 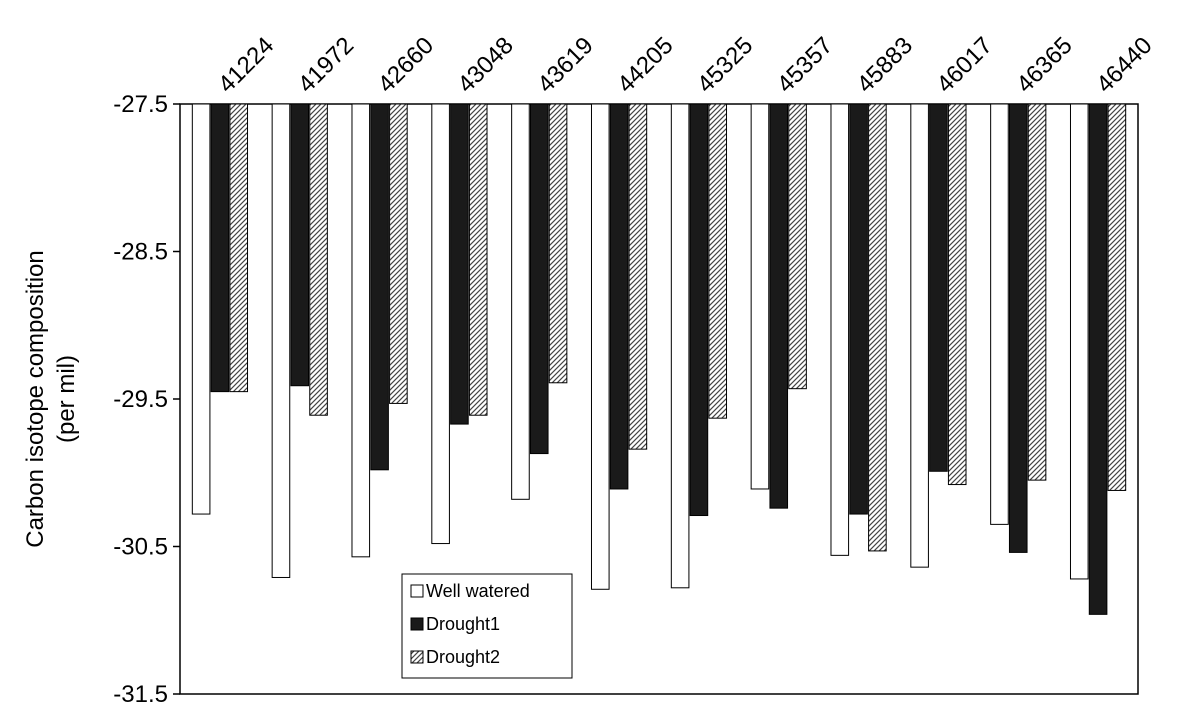 What do you see at coordinates (140, 399) in the screenshot?
I see `y-tick-label: -29.5` at bounding box center [140, 399].